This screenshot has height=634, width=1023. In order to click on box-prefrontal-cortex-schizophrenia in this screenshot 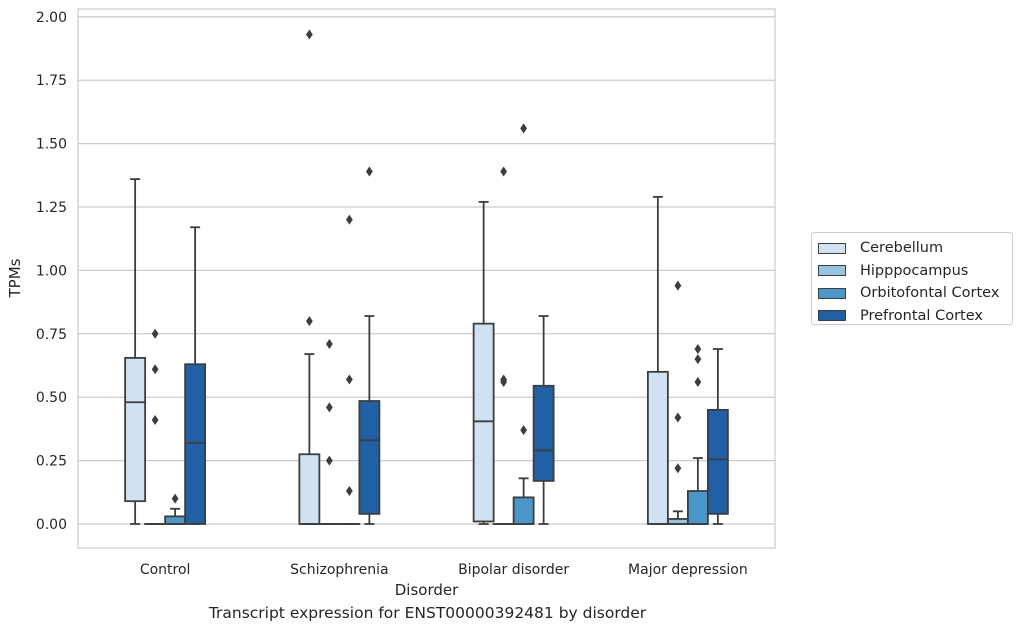, I will do `click(369, 345)`.